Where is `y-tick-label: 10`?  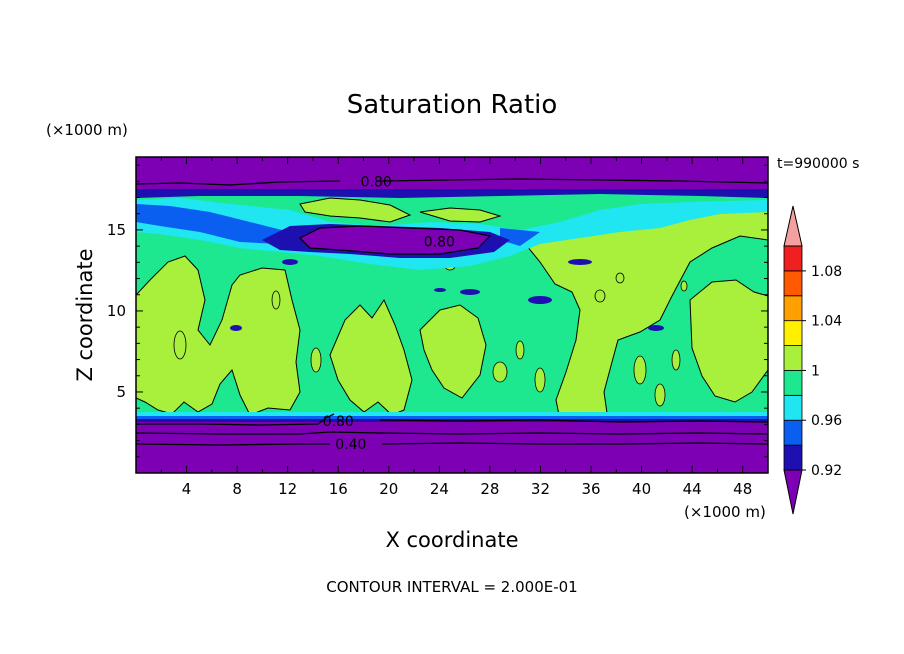
y-tick-label: 10 is located at coordinates (116, 311).